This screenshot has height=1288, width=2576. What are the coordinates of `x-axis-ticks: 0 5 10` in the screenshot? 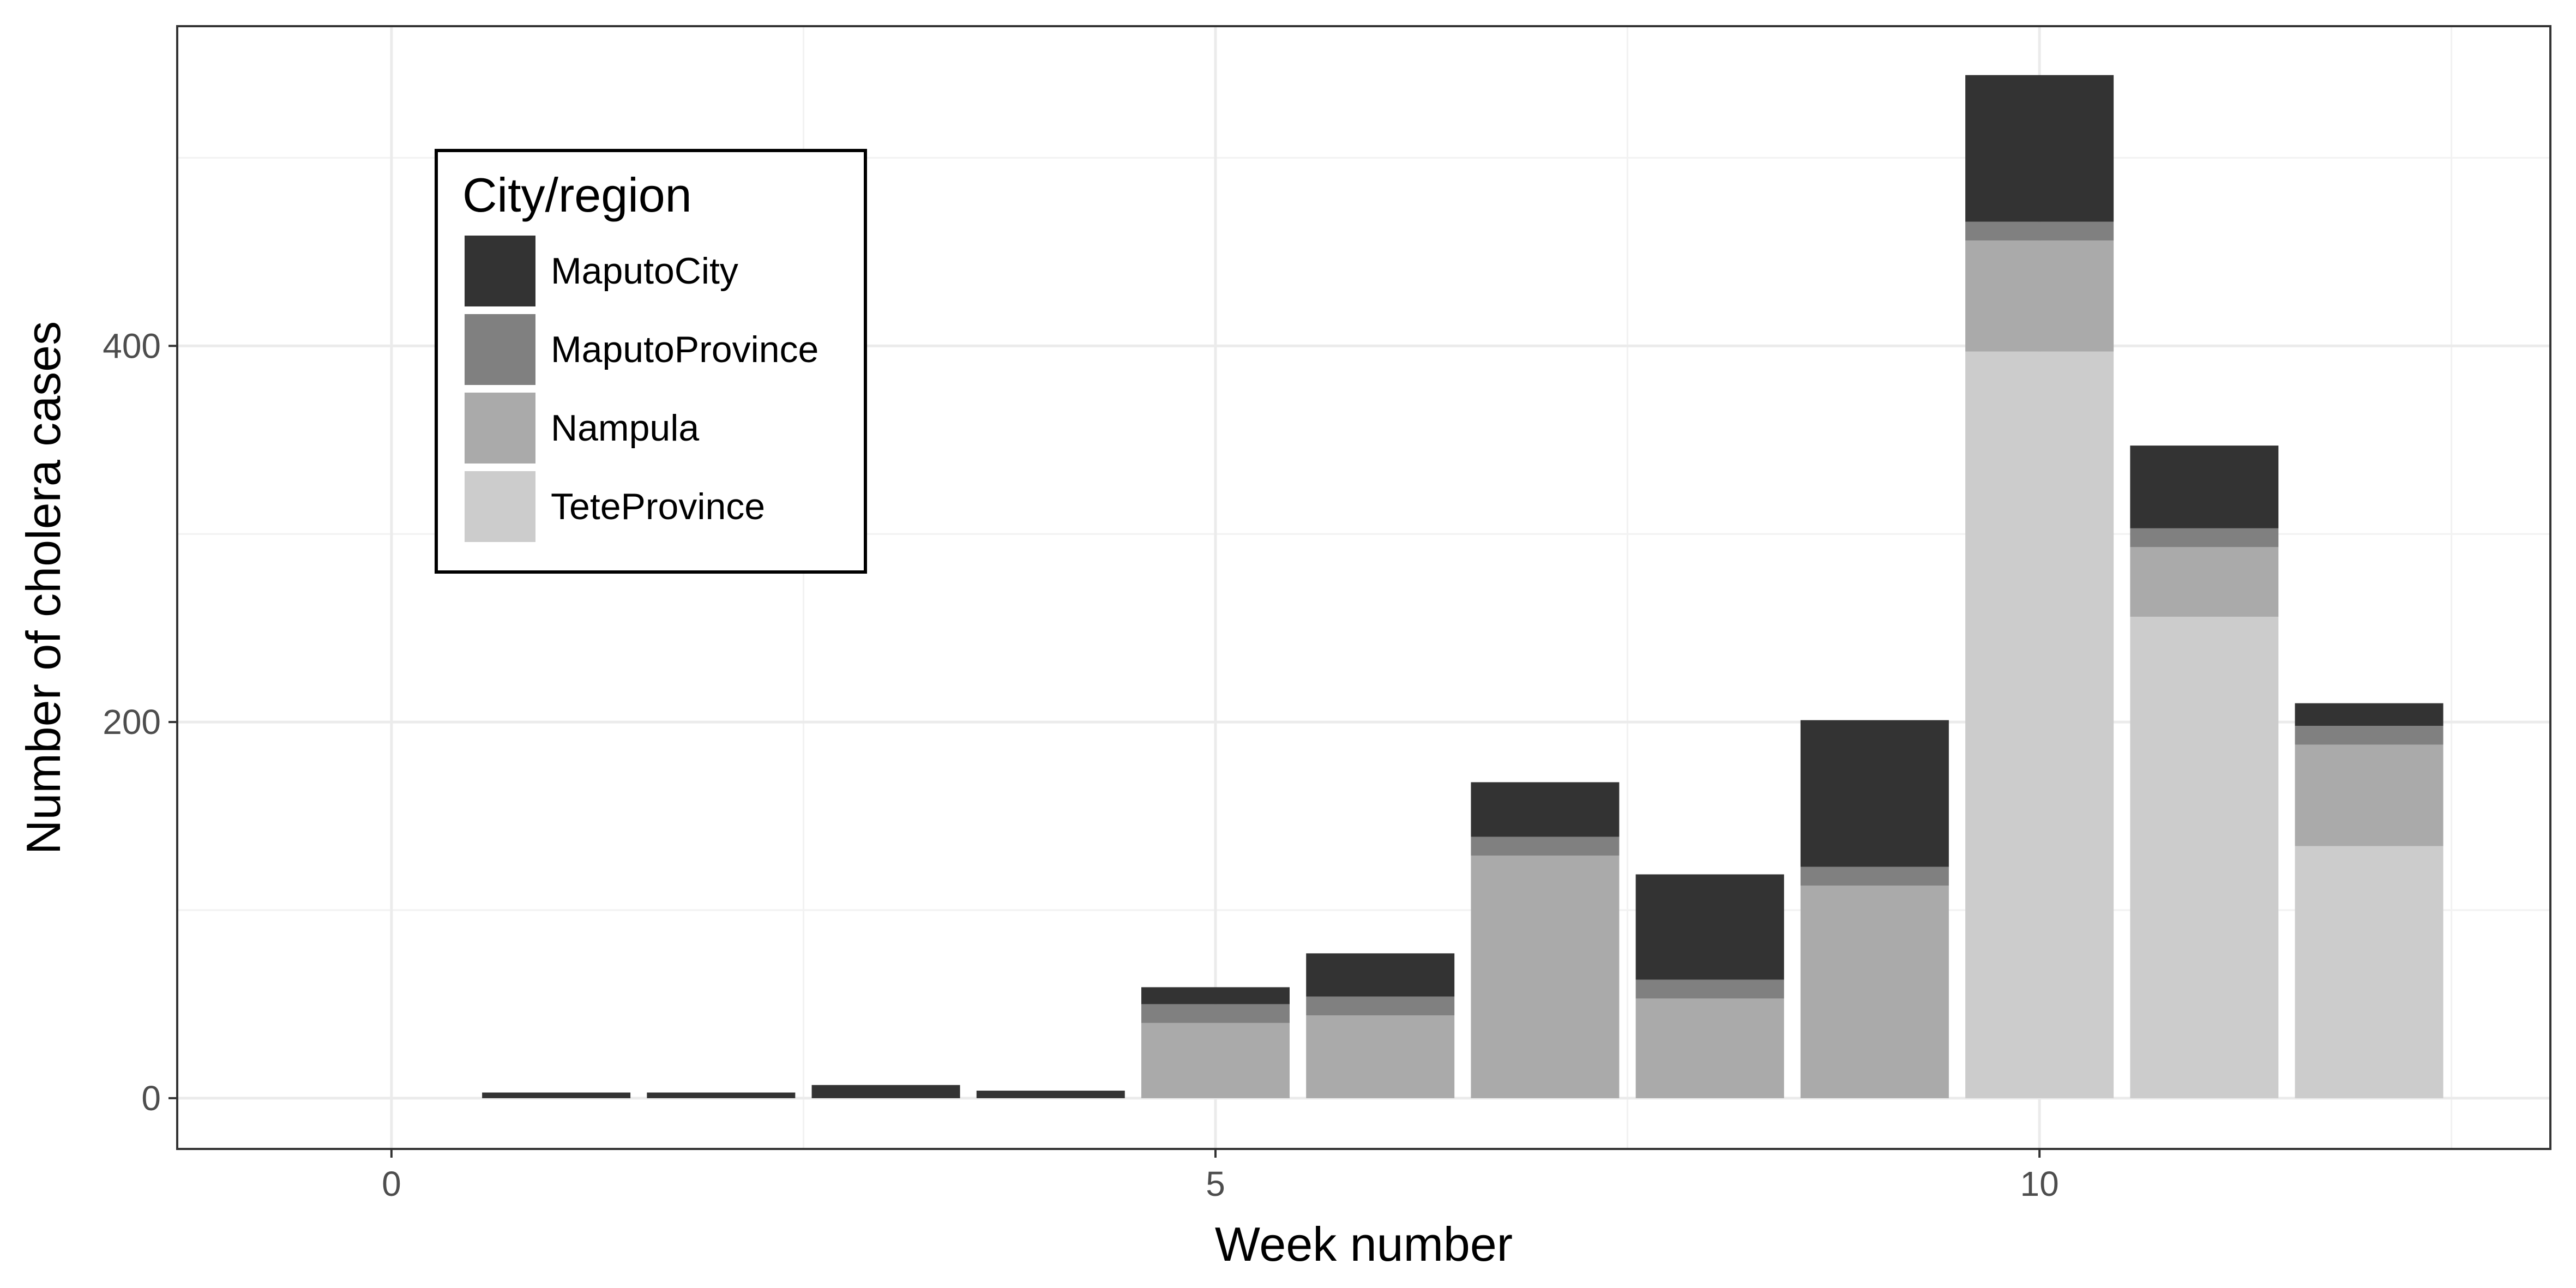 It's located at (1220, 1176).